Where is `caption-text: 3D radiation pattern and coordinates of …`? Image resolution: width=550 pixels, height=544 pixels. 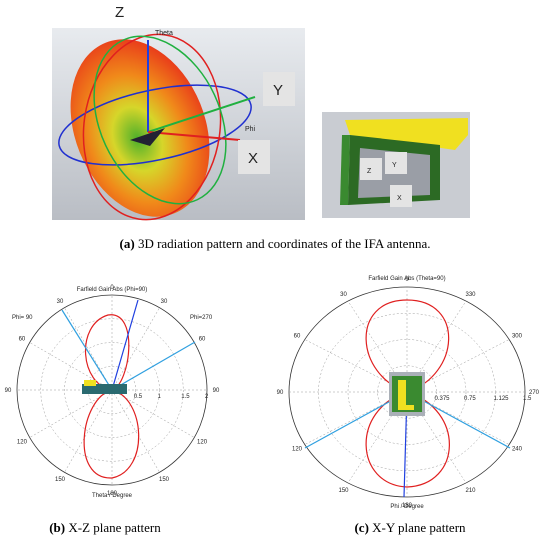
caption-text: 3D radiation pattern and coordinates of … is located at coordinates (284, 243).